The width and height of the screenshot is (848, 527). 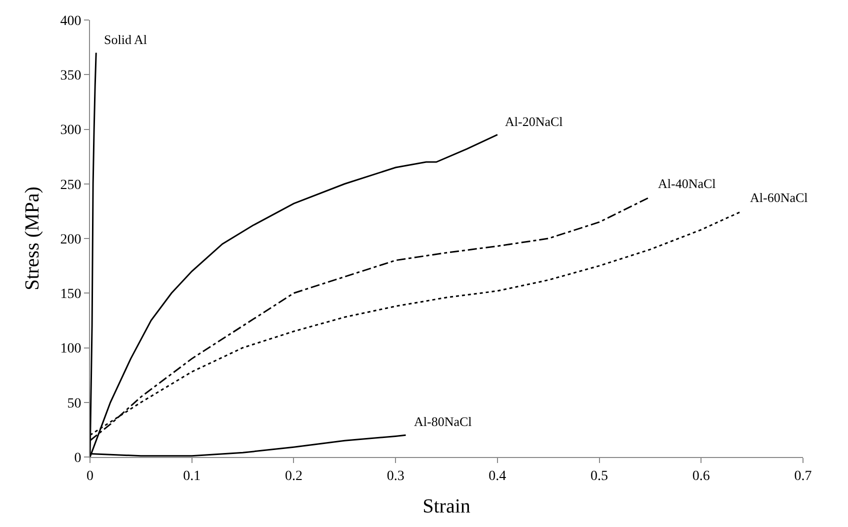 I want to click on series-label: Solid Al, so click(x=126, y=39).